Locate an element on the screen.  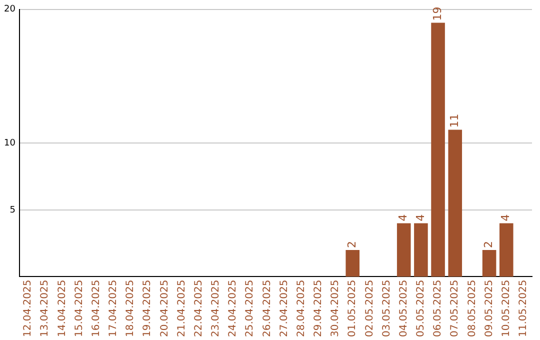
x-tick-label: 13.04.2025 is located at coordinates (45, 309).